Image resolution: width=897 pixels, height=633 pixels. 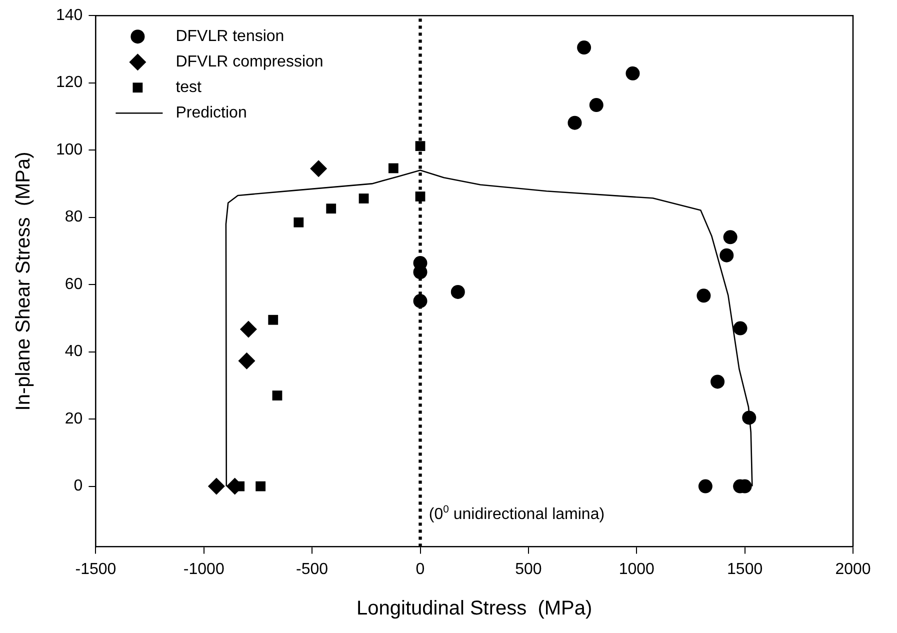 What do you see at coordinates (203, 569) in the screenshot?
I see `x-tick-label: -1000` at bounding box center [203, 569].